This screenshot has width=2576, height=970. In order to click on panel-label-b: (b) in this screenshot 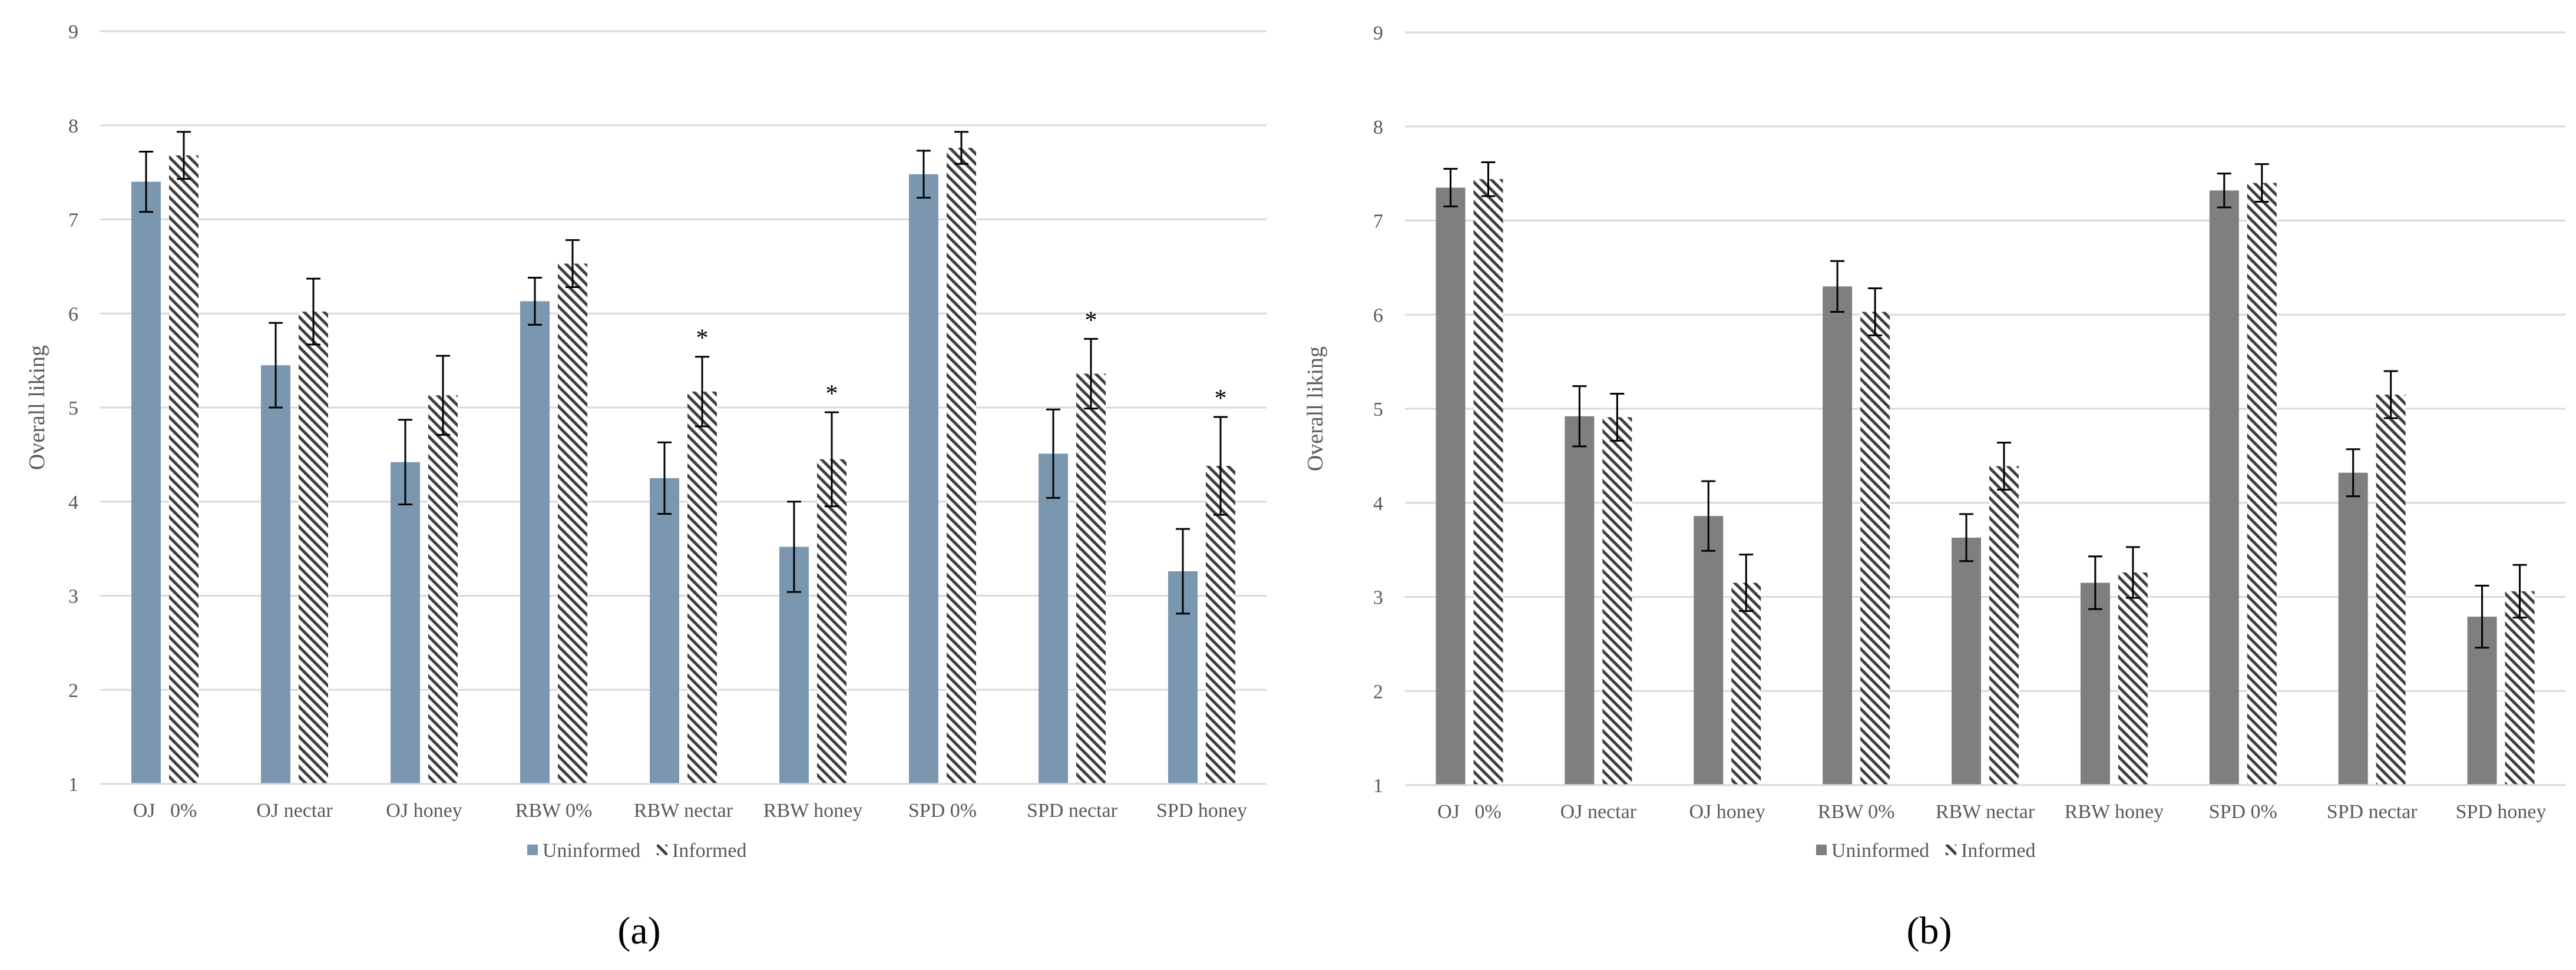, I will do `click(1929, 930)`.